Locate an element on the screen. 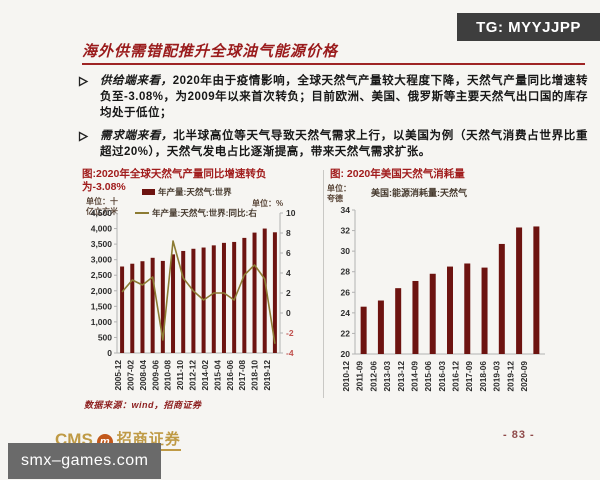  svg-text: 2016-03 is located at coordinates (442, 376).